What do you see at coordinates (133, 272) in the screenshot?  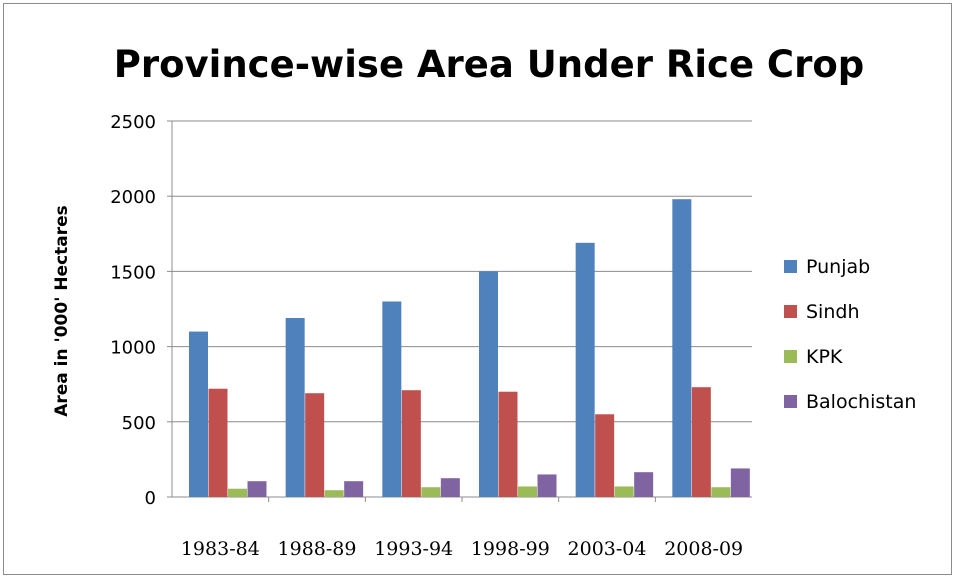 I see `y-tick-label: 1500` at bounding box center [133, 272].